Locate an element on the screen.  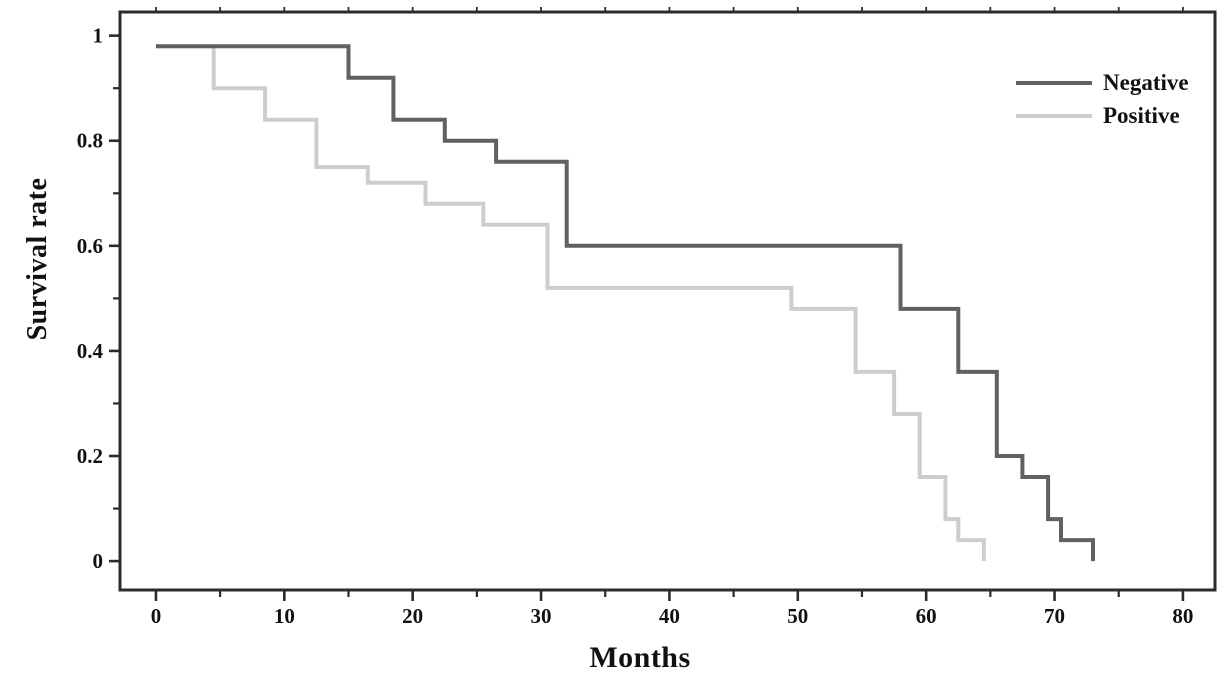
y-tick-label: 0 is located at coordinates (98, 561).